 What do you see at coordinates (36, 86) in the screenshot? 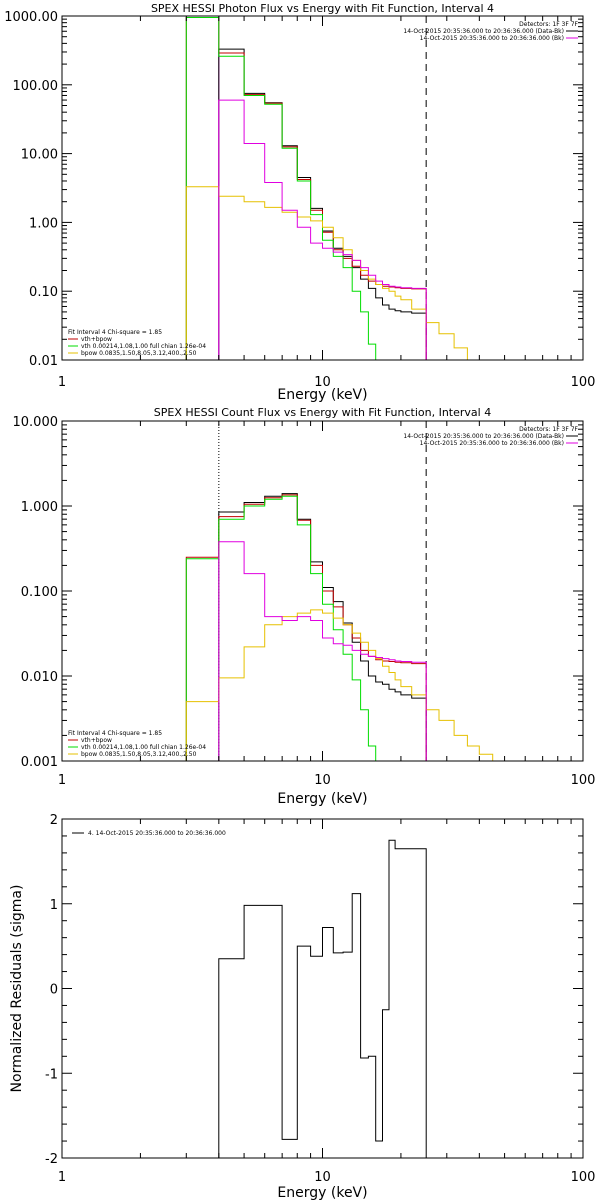
I see `y-tick-label: 100.00` at bounding box center [36, 86].